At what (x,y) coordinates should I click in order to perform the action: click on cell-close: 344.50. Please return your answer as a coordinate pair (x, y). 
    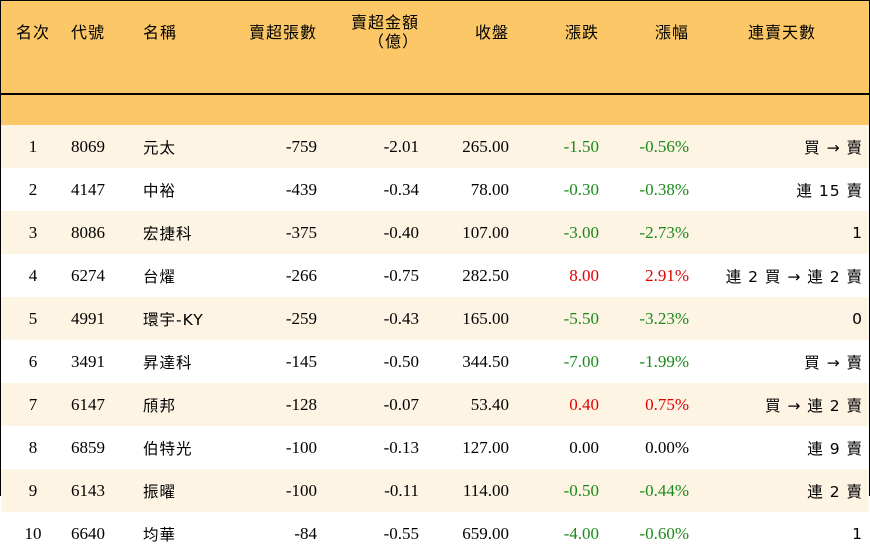
    Looking at the image, I should click on (485, 361).